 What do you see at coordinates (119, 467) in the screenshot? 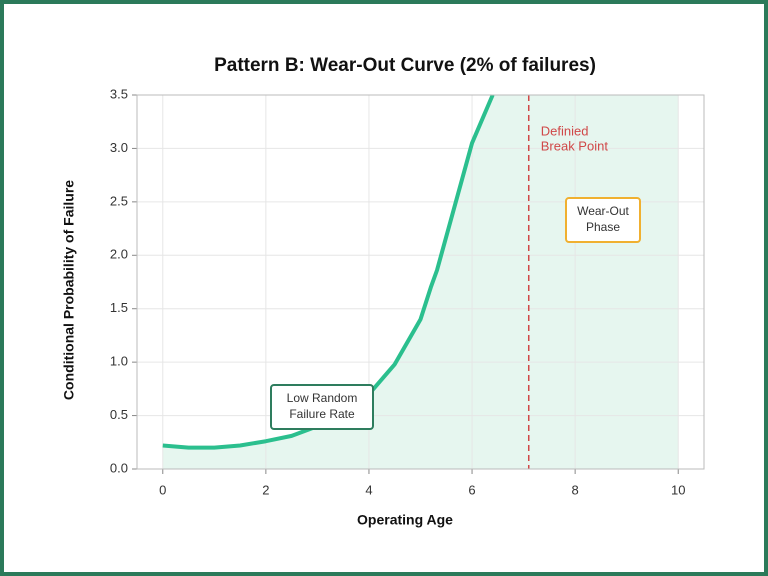
I see `y-tick-label: 0.0` at bounding box center [119, 467].